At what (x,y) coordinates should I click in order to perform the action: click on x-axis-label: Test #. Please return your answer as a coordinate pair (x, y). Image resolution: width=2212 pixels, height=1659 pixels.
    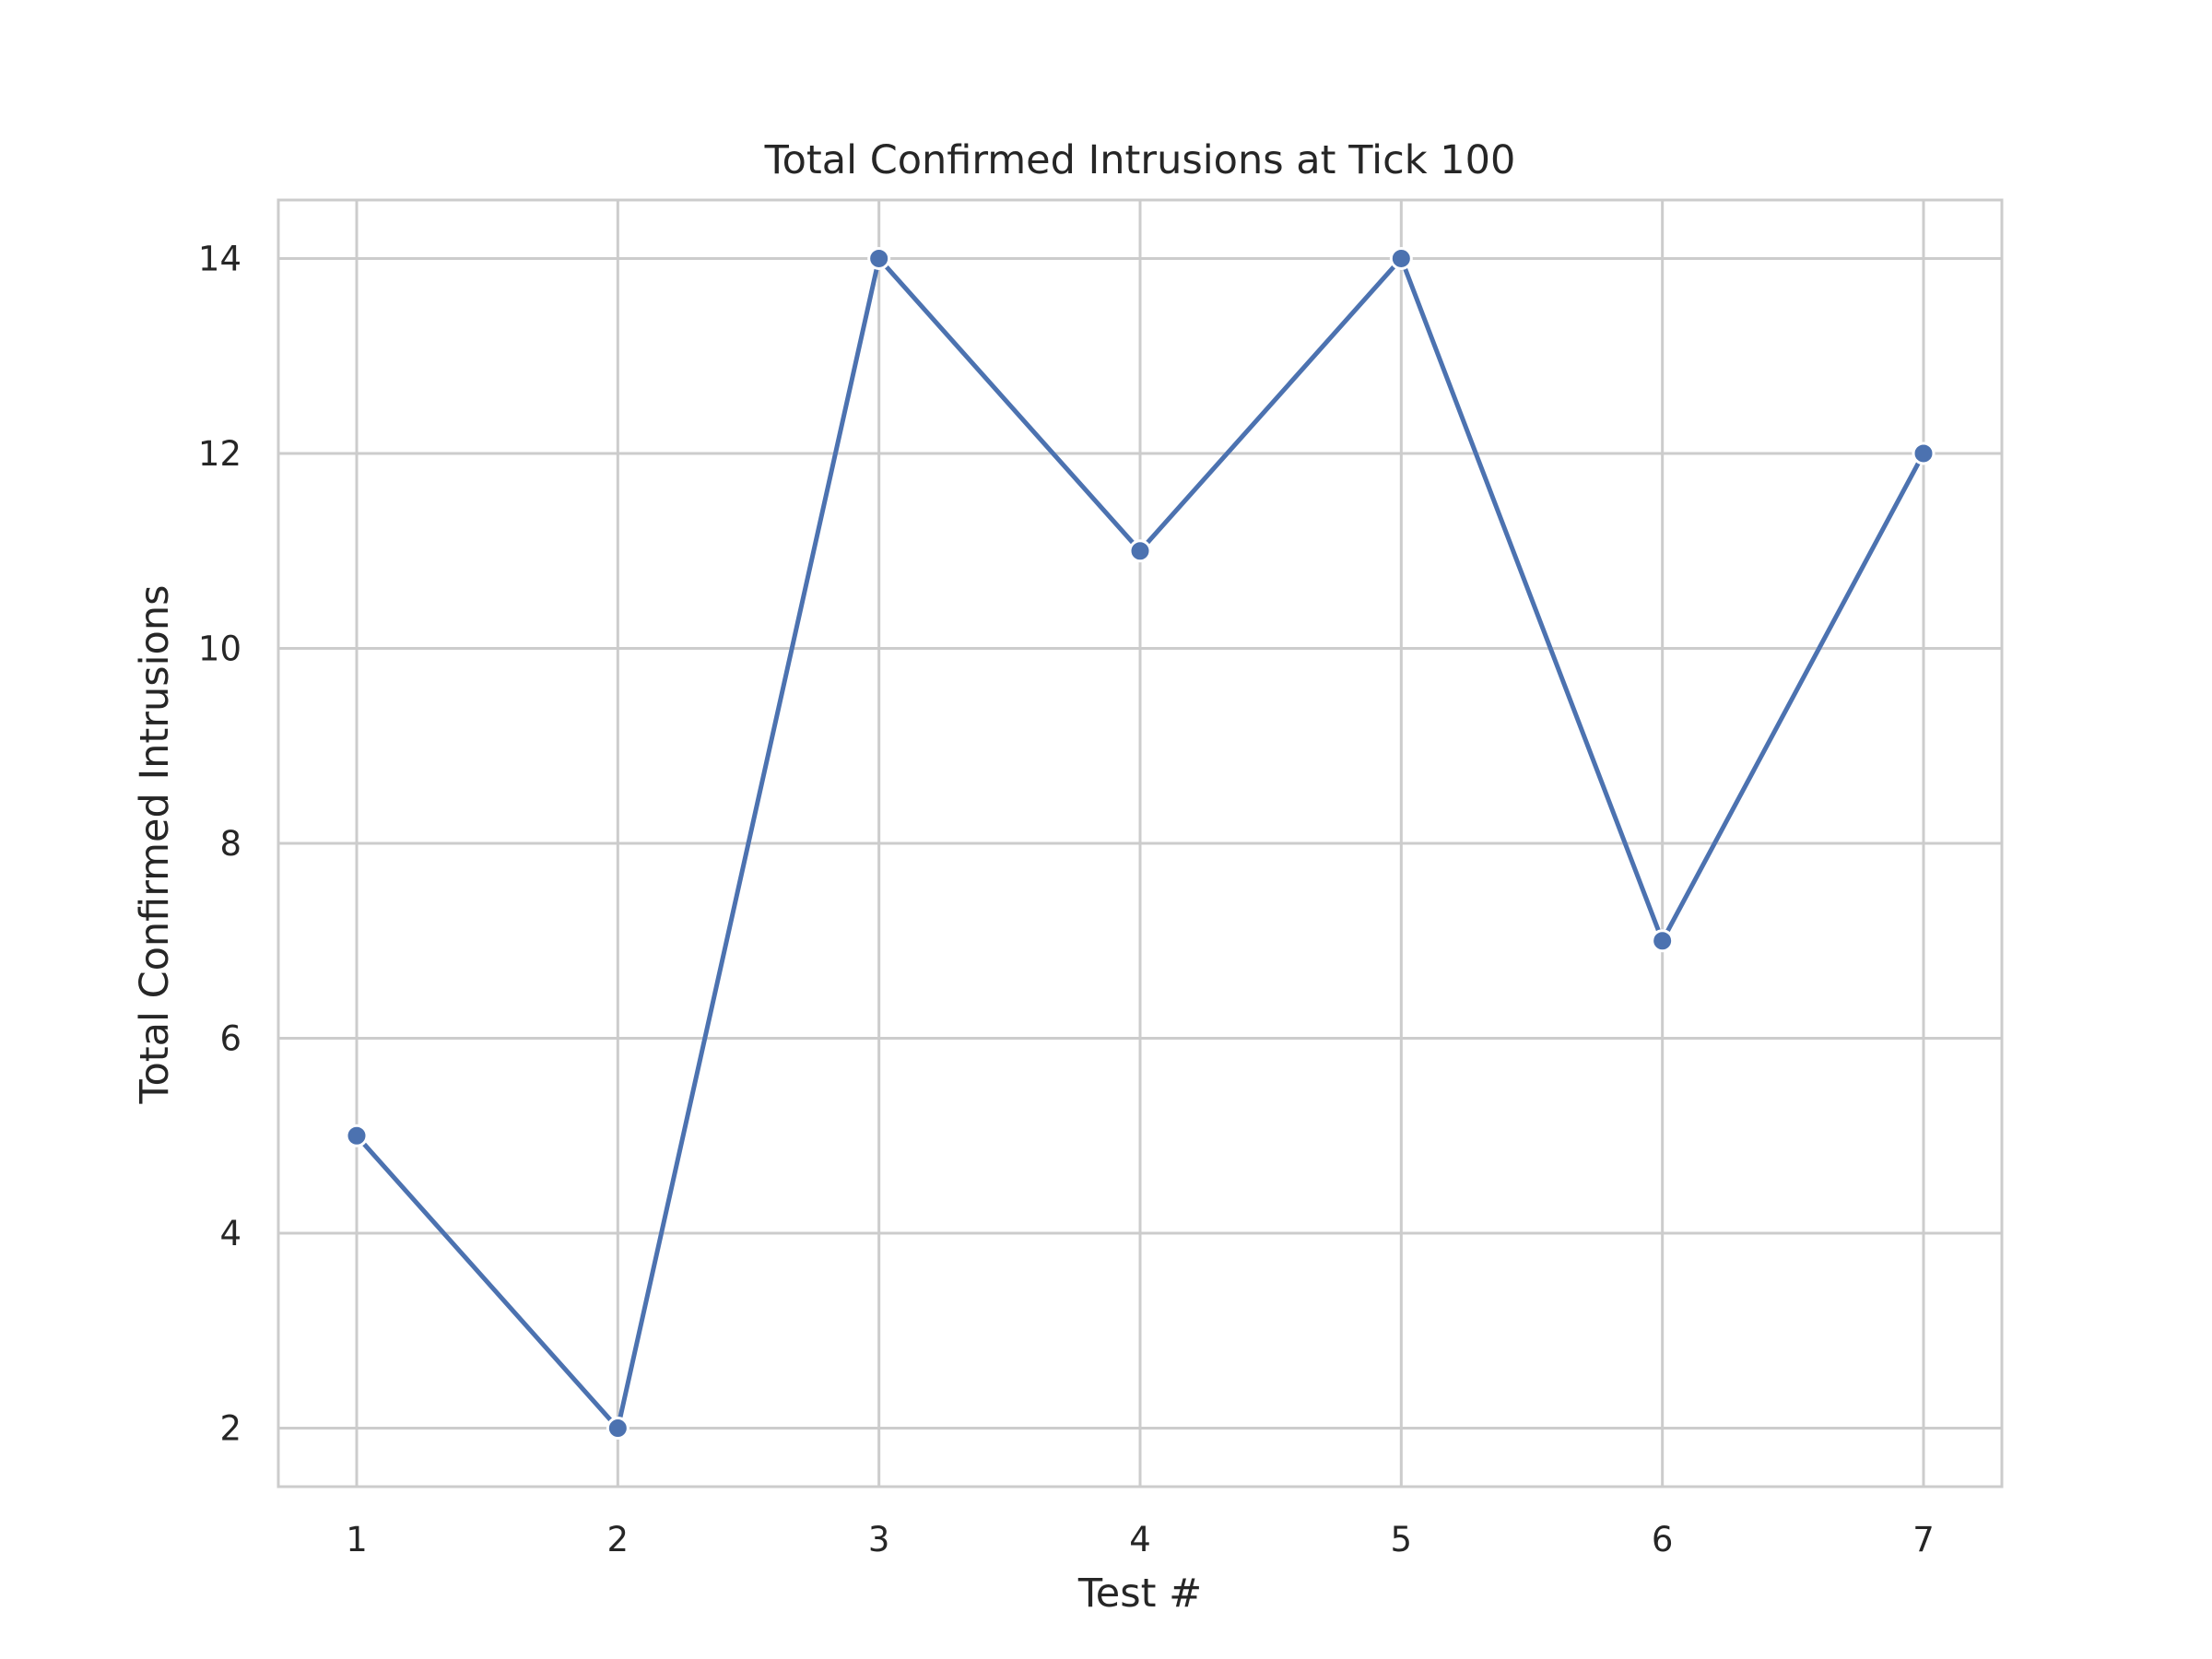
    Looking at the image, I should click on (1139, 1594).